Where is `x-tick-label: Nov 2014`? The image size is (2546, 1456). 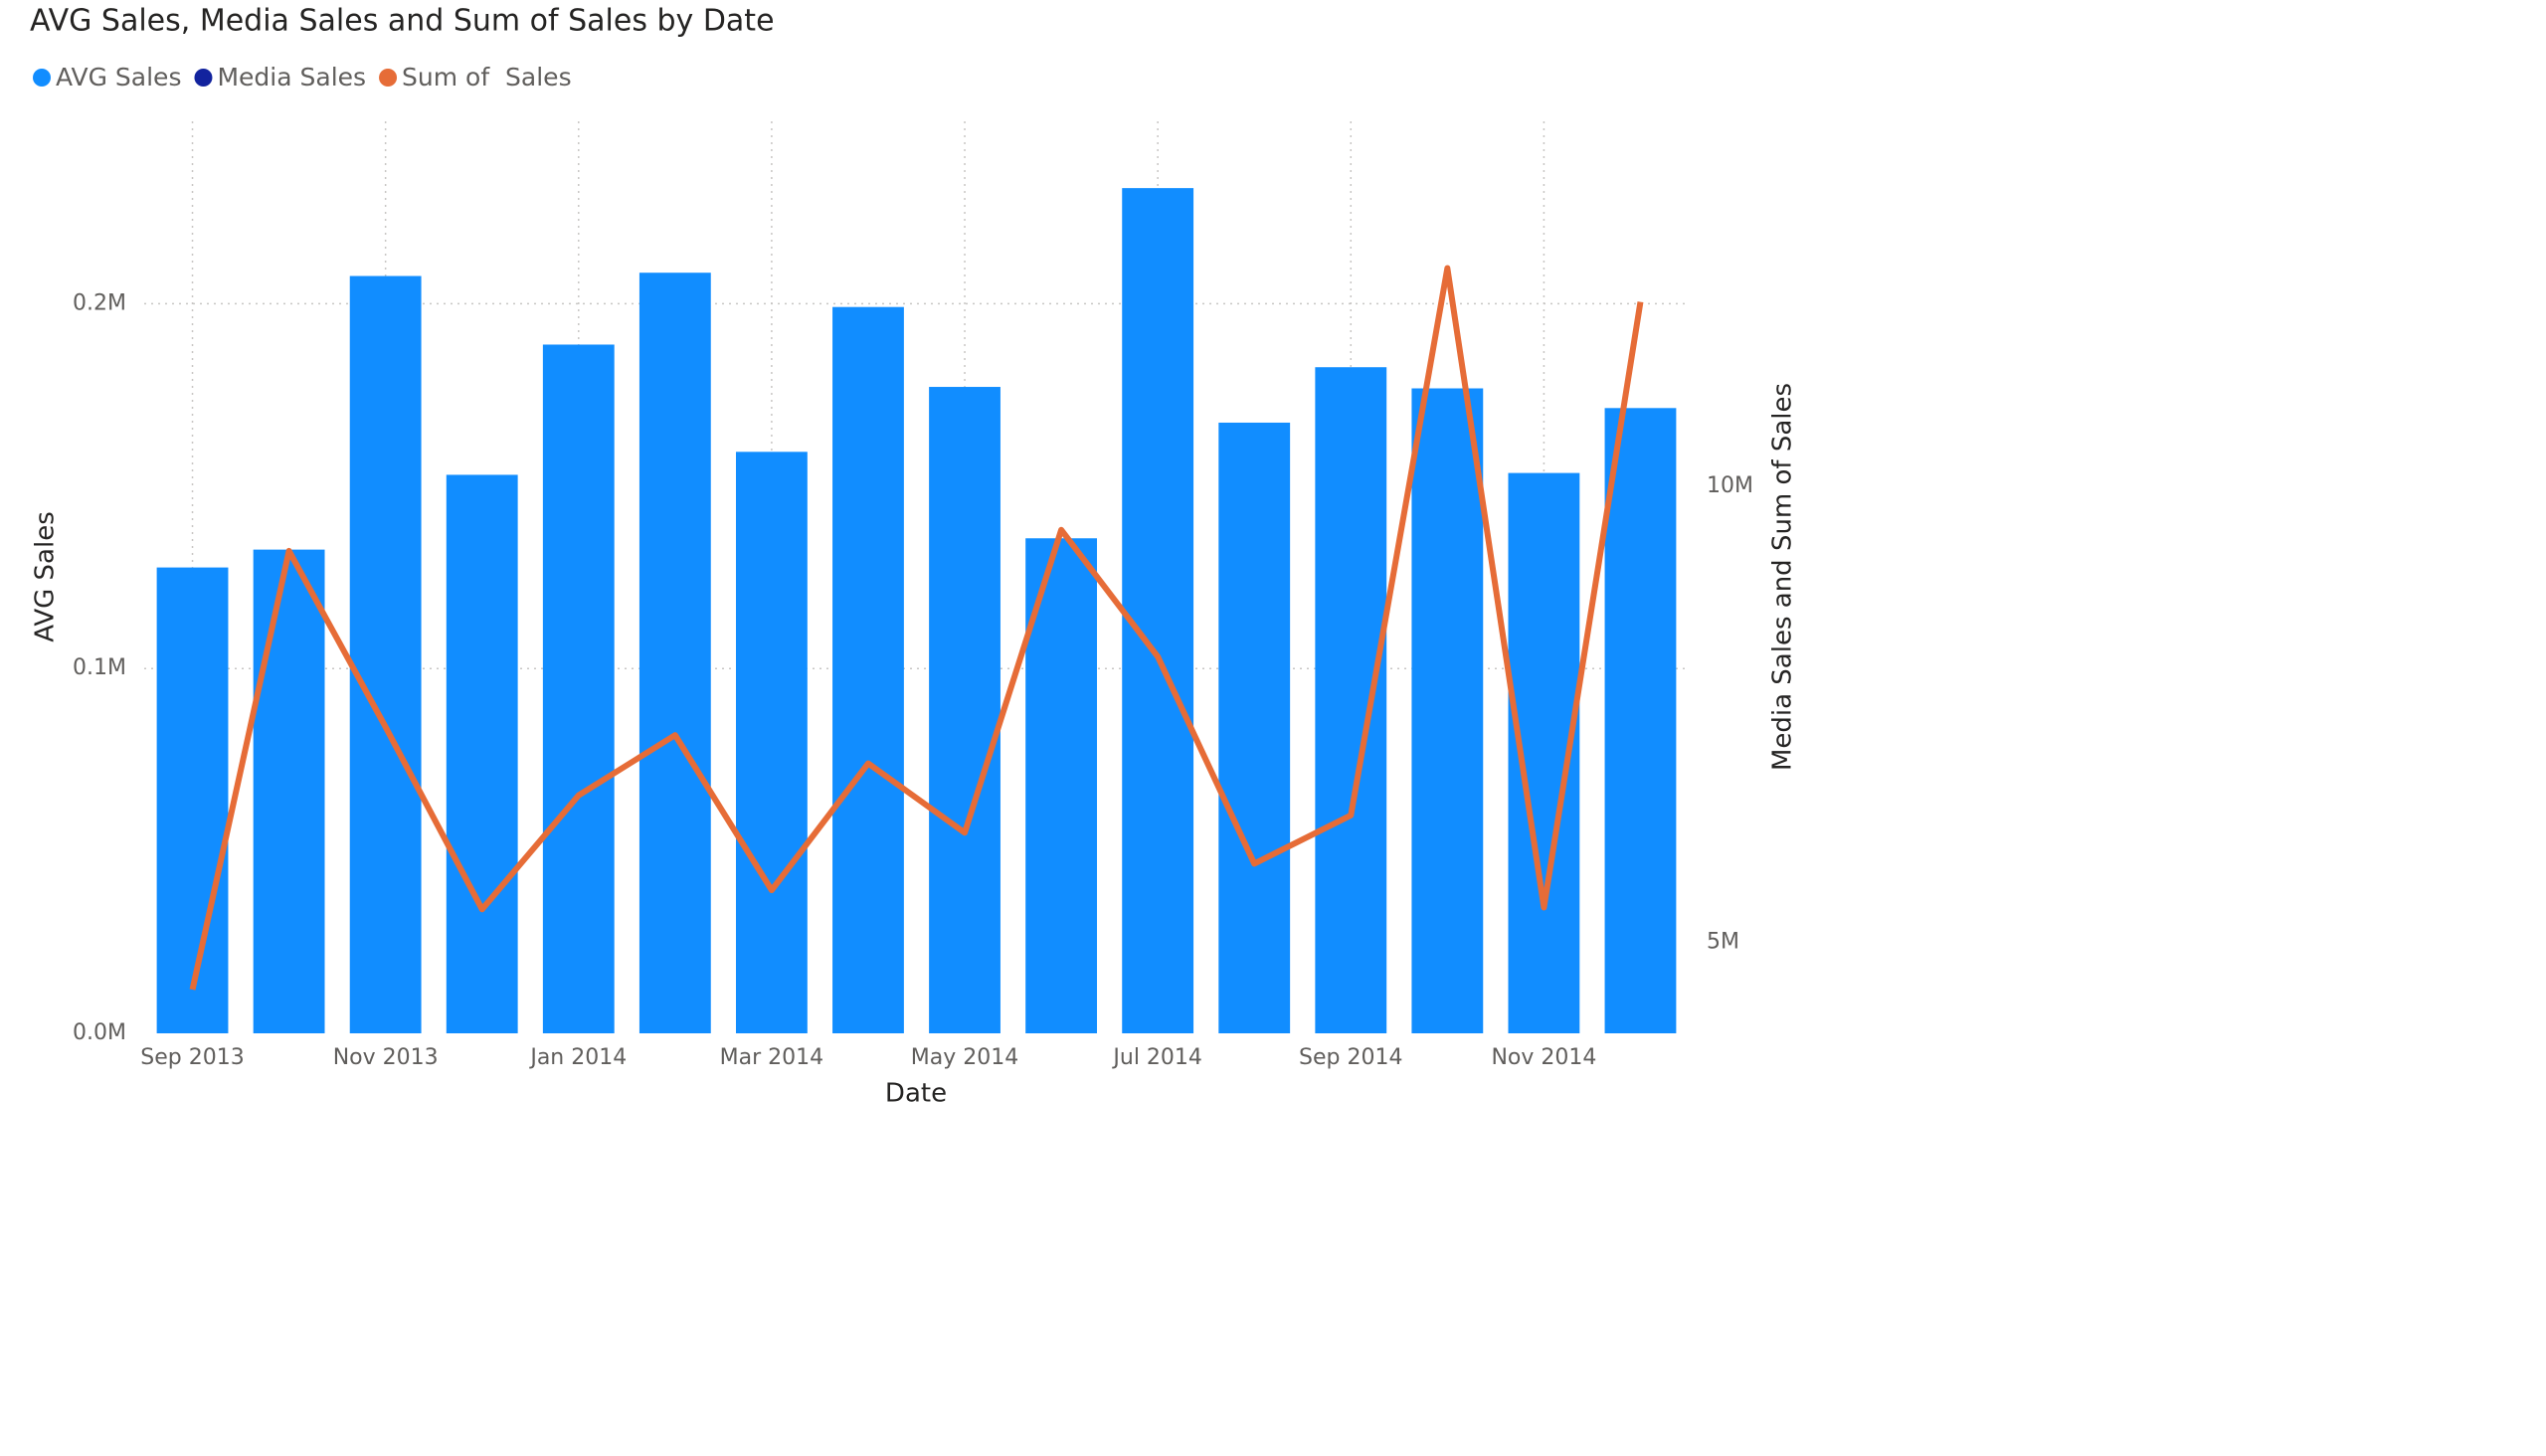 x-tick-label: Nov 2014 is located at coordinates (1543, 1057).